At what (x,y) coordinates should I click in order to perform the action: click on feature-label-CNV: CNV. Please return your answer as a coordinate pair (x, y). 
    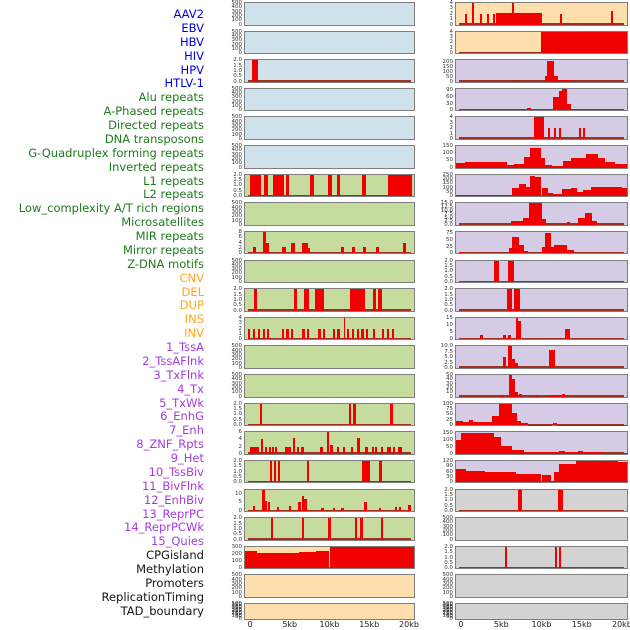
    Looking at the image, I should click on (192, 277).